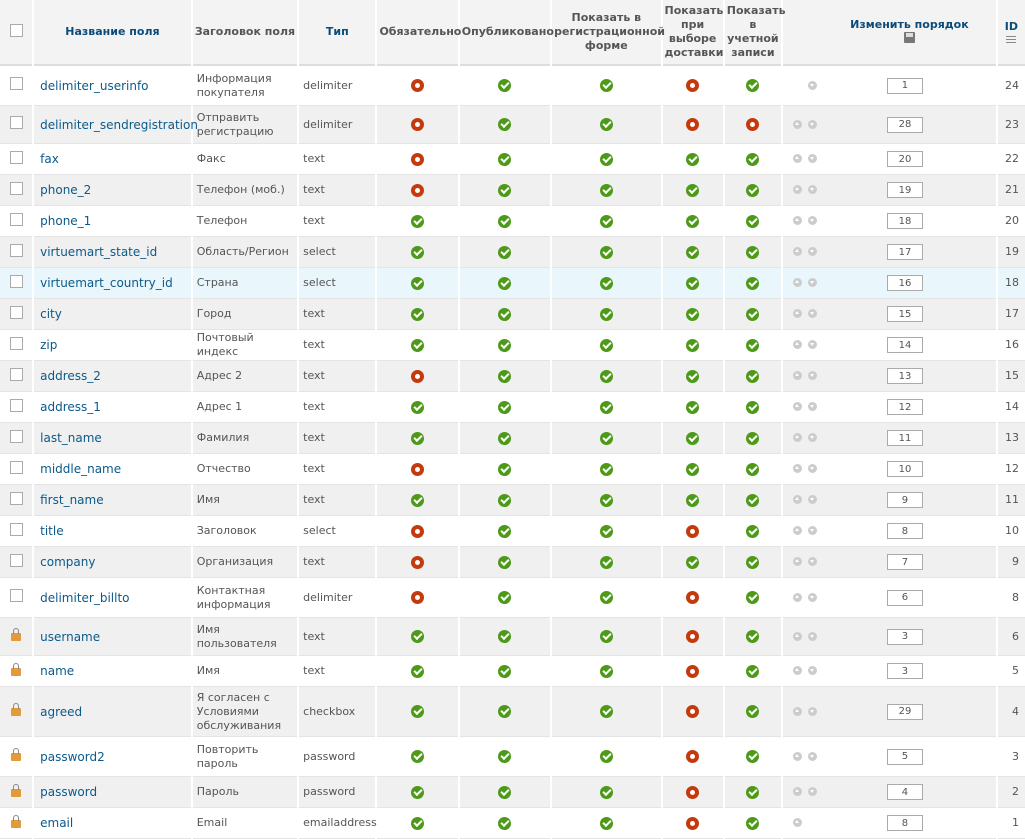 The width and height of the screenshot is (1025, 839). Describe the element at coordinates (112, 792) in the screenshot. I see `field-name-link: password` at that location.